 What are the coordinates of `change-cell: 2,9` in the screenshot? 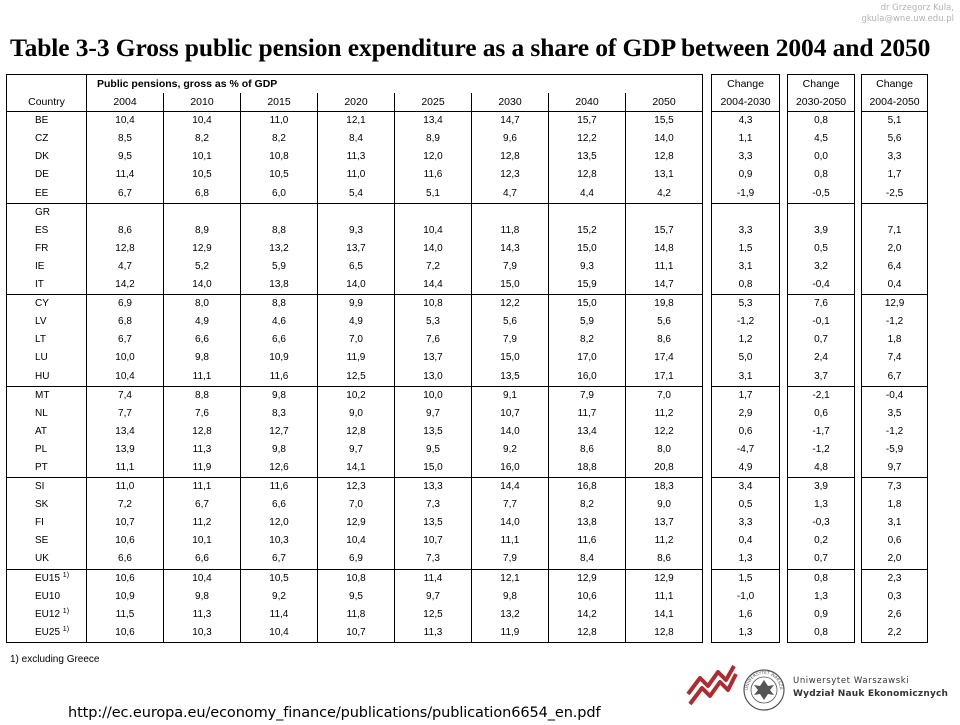 It's located at (746, 413).